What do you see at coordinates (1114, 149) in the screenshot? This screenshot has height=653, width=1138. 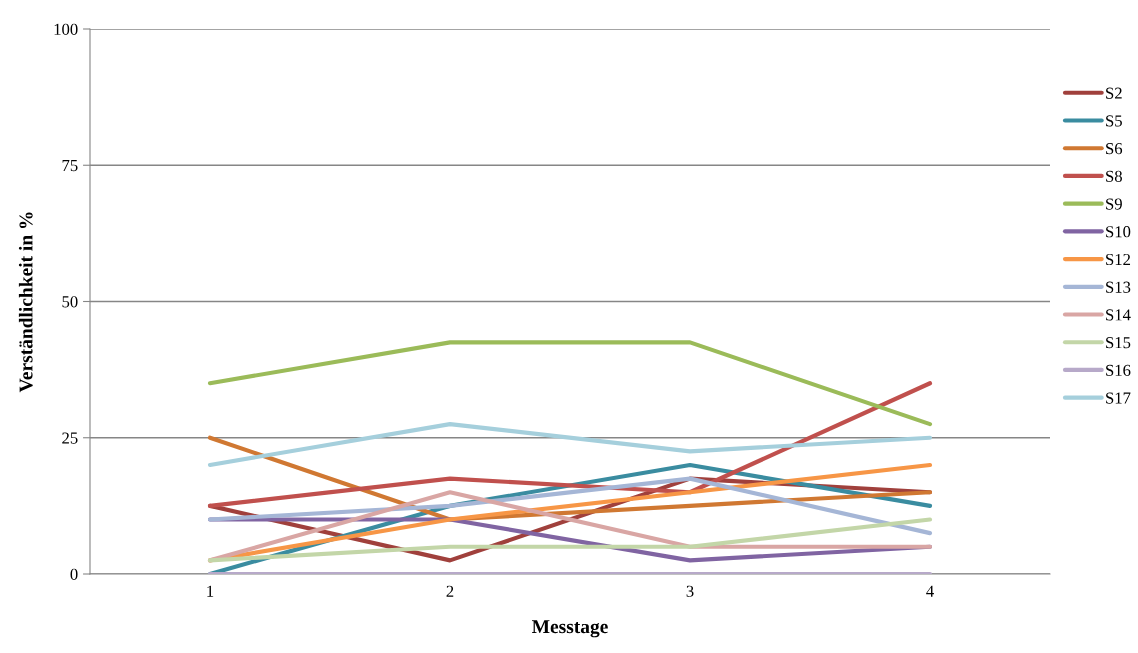 I see `legend-label: S6` at bounding box center [1114, 149].